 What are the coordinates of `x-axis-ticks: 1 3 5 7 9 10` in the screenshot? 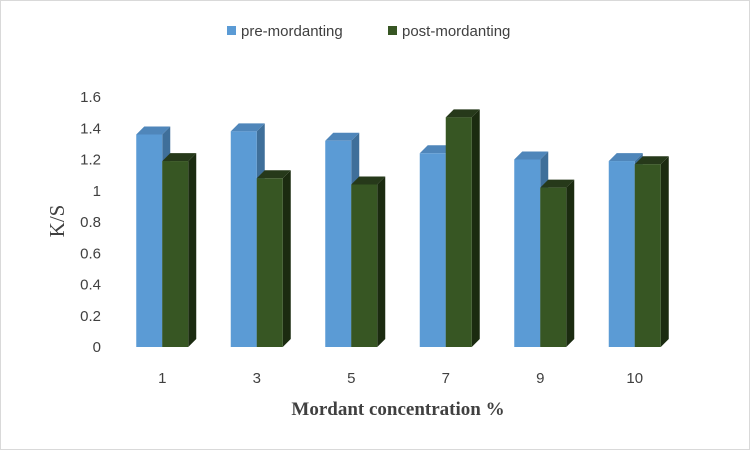 It's located at (400, 378).